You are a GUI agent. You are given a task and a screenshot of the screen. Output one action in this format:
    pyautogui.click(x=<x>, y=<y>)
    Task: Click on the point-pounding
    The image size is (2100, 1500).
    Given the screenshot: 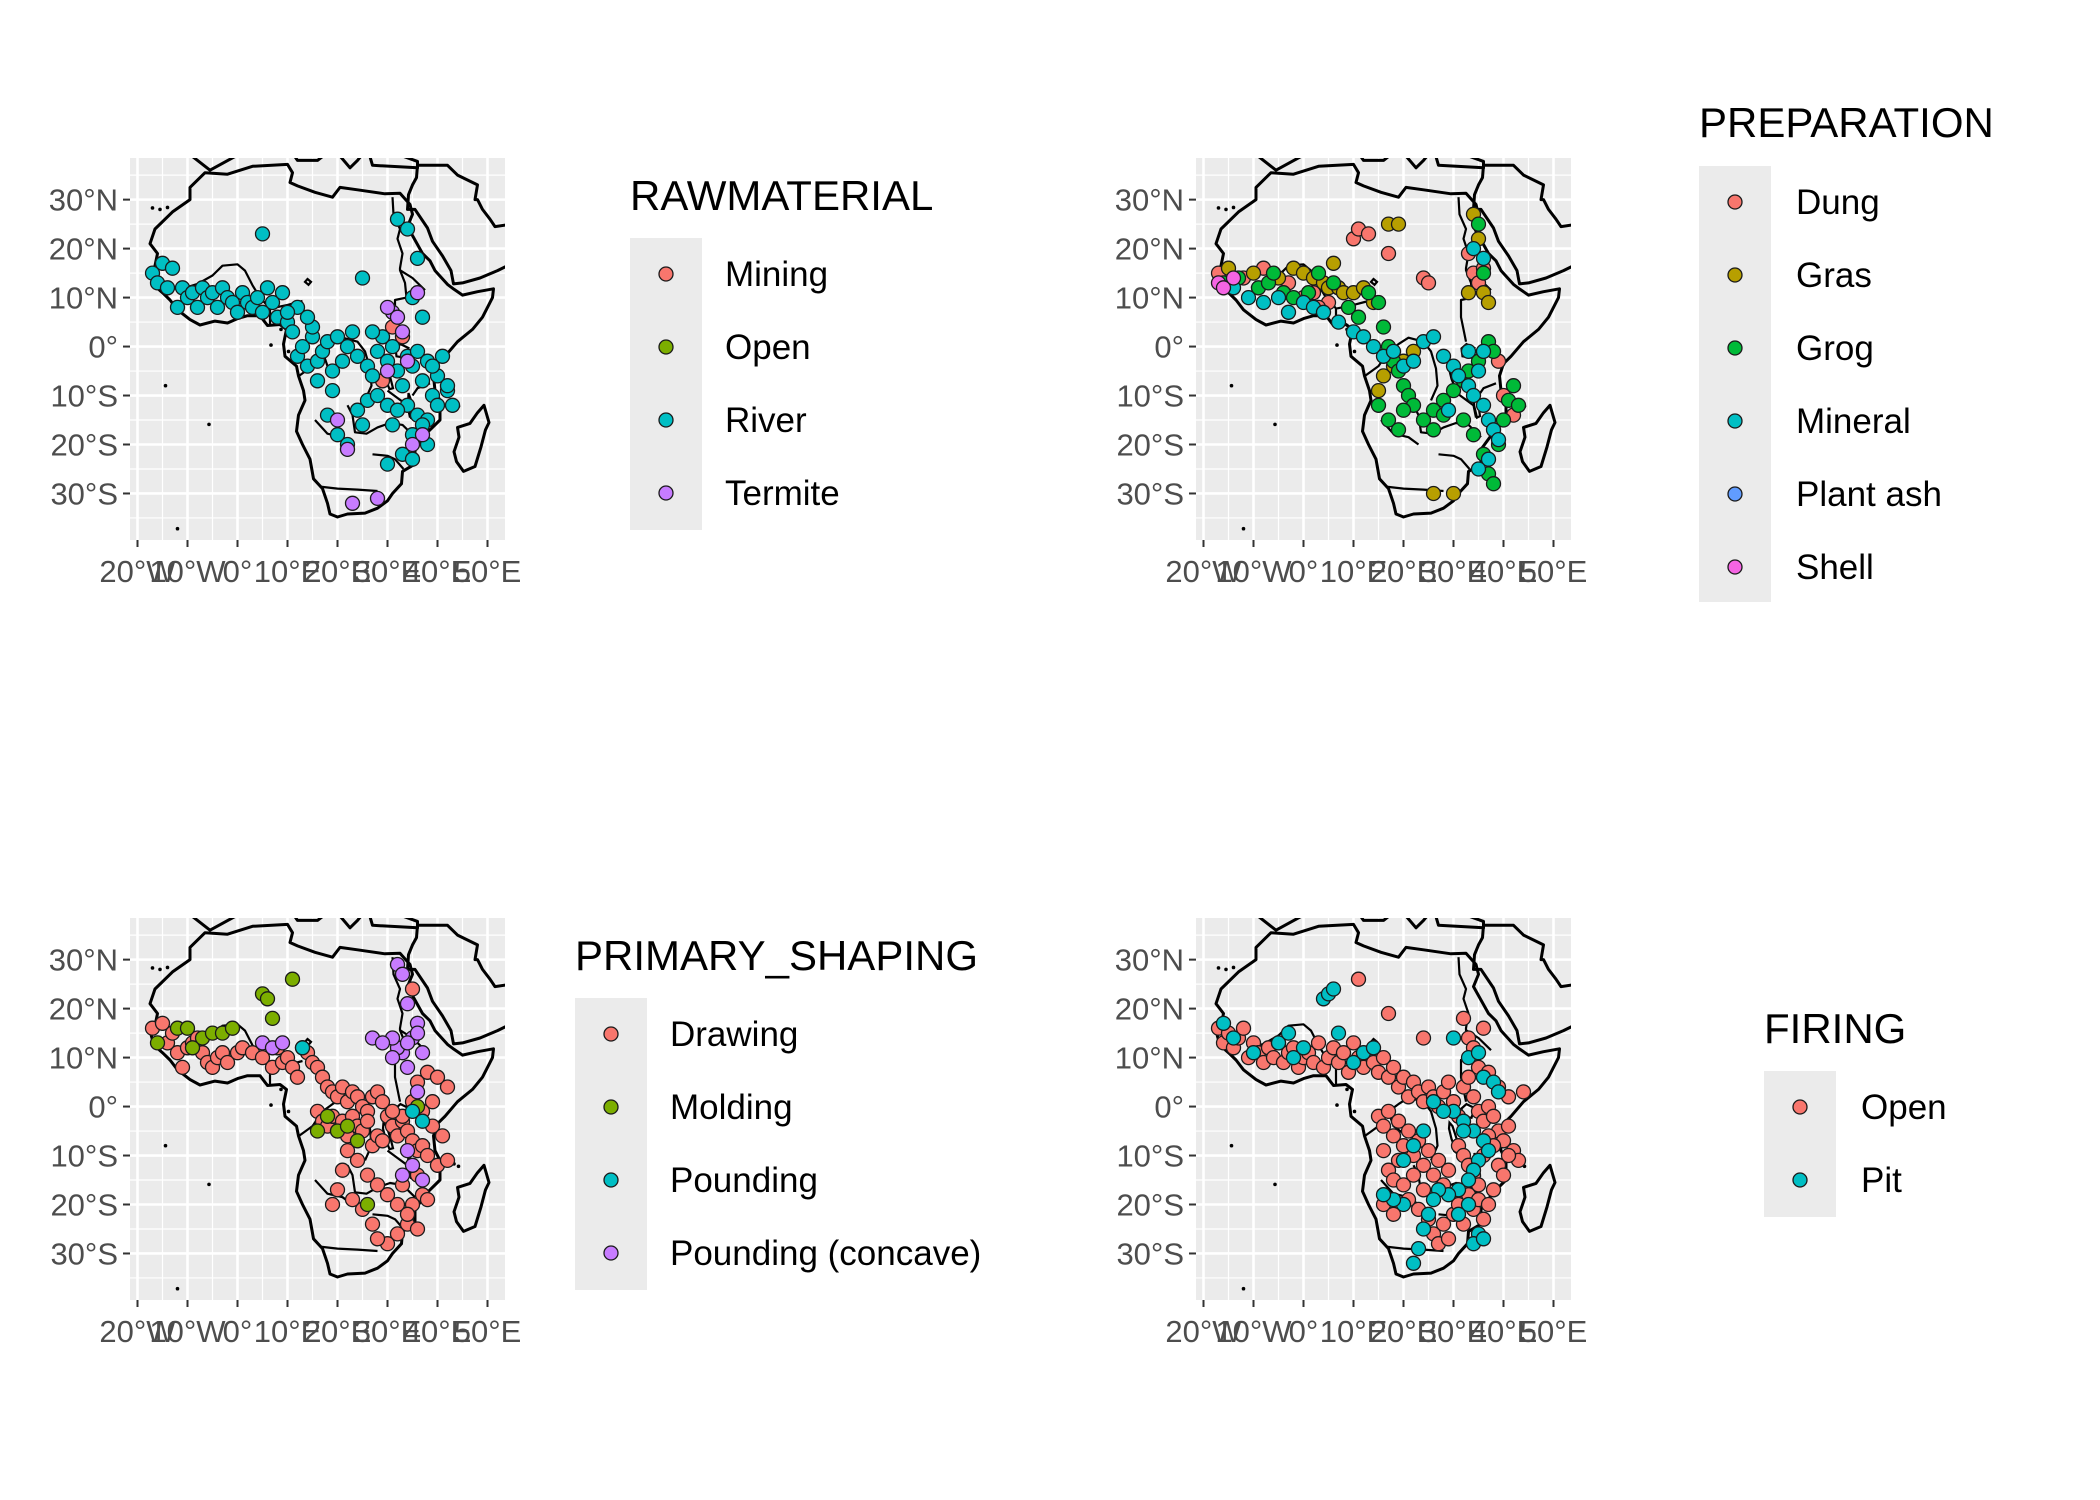 What is the action you would take?
    pyautogui.click(x=412, y=1111)
    